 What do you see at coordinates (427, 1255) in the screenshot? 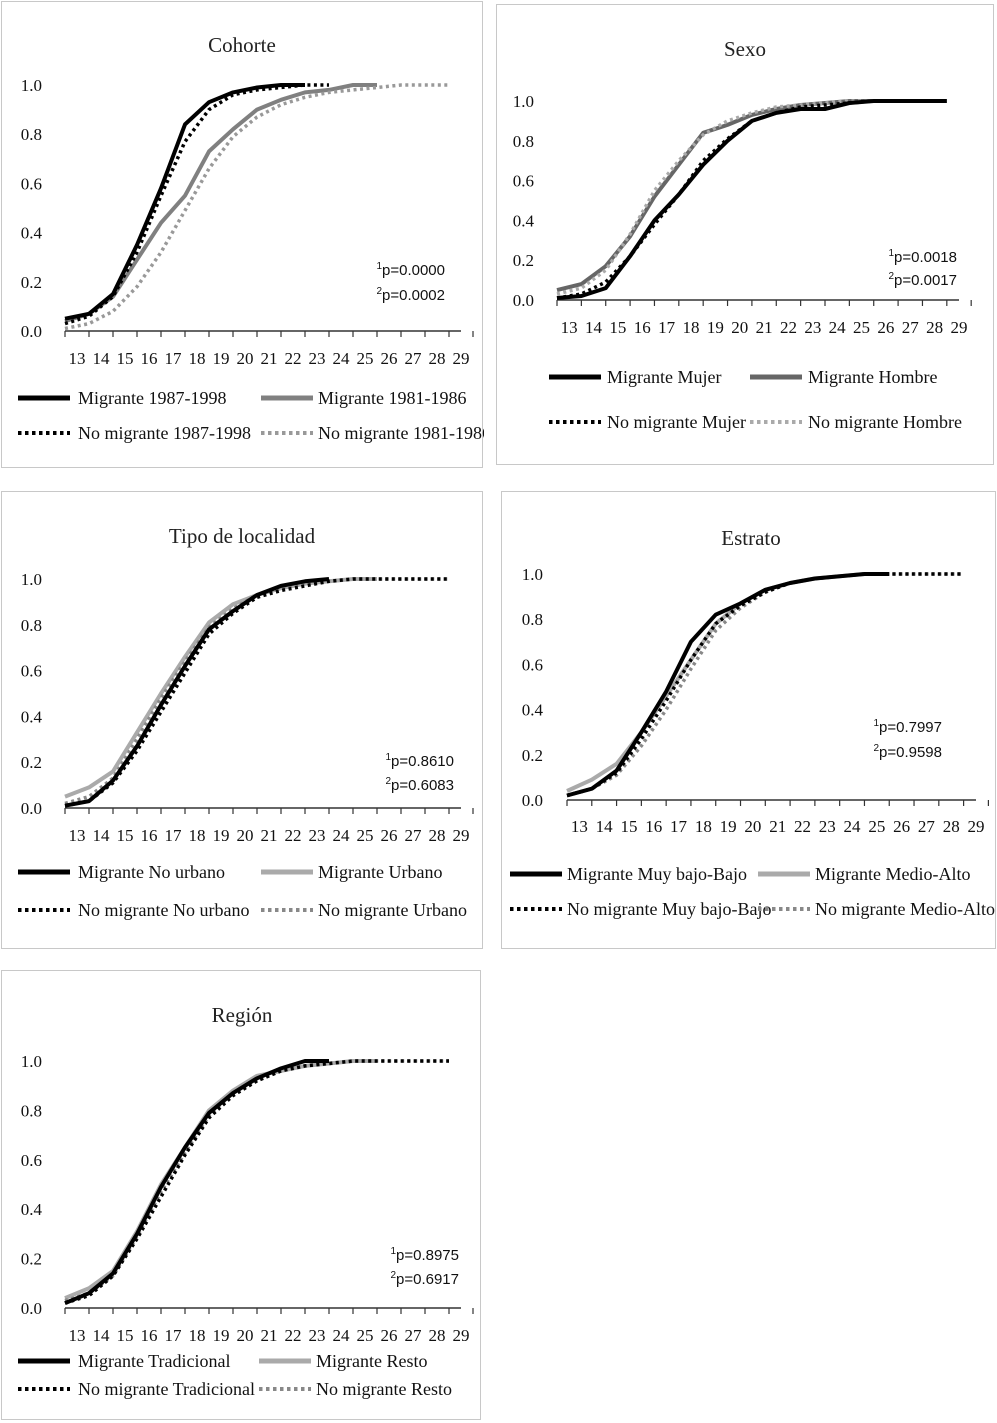
I see `p-value-text: p=0.8975` at bounding box center [427, 1255].